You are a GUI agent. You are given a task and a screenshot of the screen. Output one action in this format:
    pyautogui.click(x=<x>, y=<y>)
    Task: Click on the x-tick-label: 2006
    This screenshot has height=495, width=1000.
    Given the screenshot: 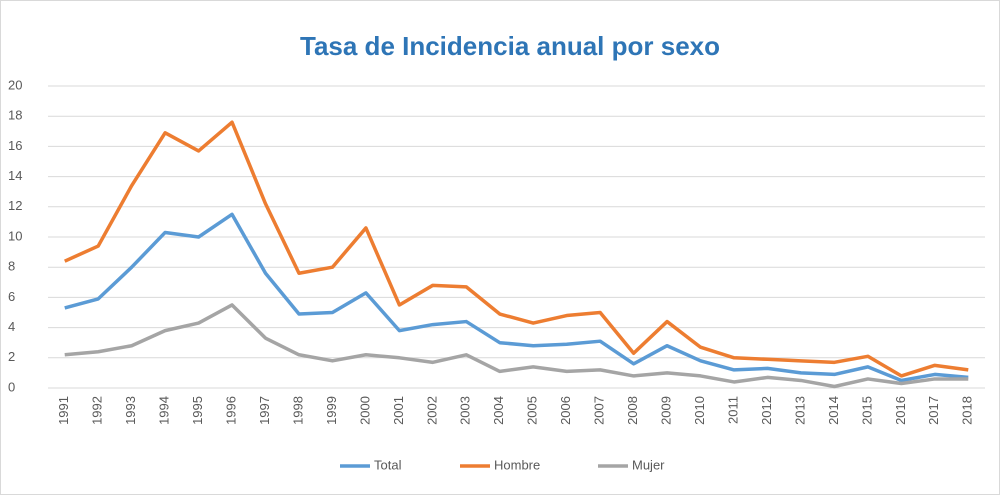 What is the action you would take?
    pyautogui.click(x=565, y=410)
    